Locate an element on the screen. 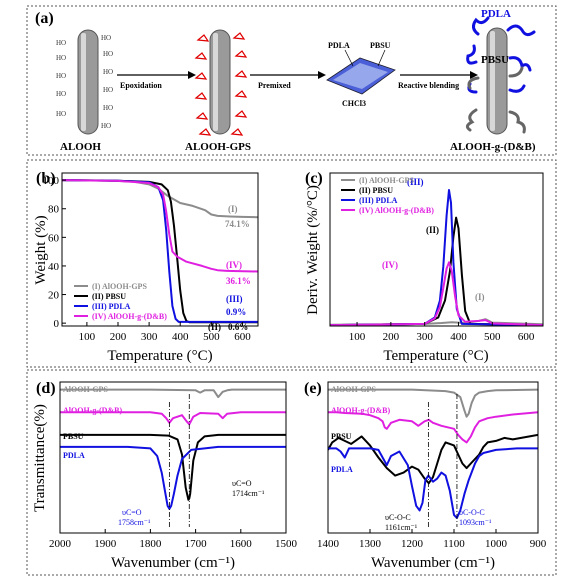 Image resolution: width=576 pixels, height=584 pixels. panel-b-label: (b) is located at coordinates (46, 178).